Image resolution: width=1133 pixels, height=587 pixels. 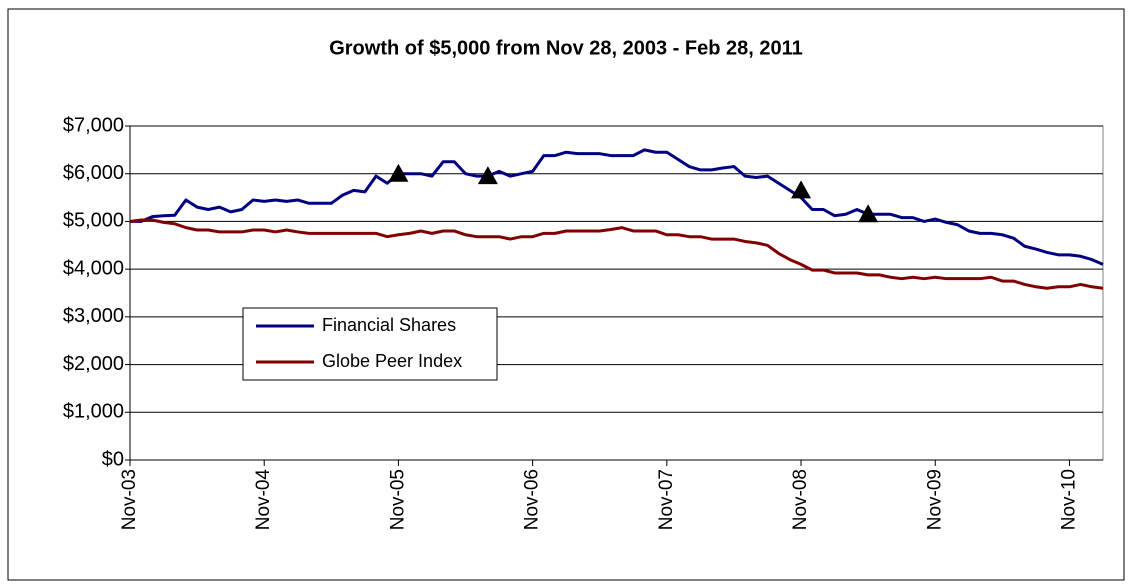 I want to click on x-tick-label: Nov-04, so click(x=263, y=500).